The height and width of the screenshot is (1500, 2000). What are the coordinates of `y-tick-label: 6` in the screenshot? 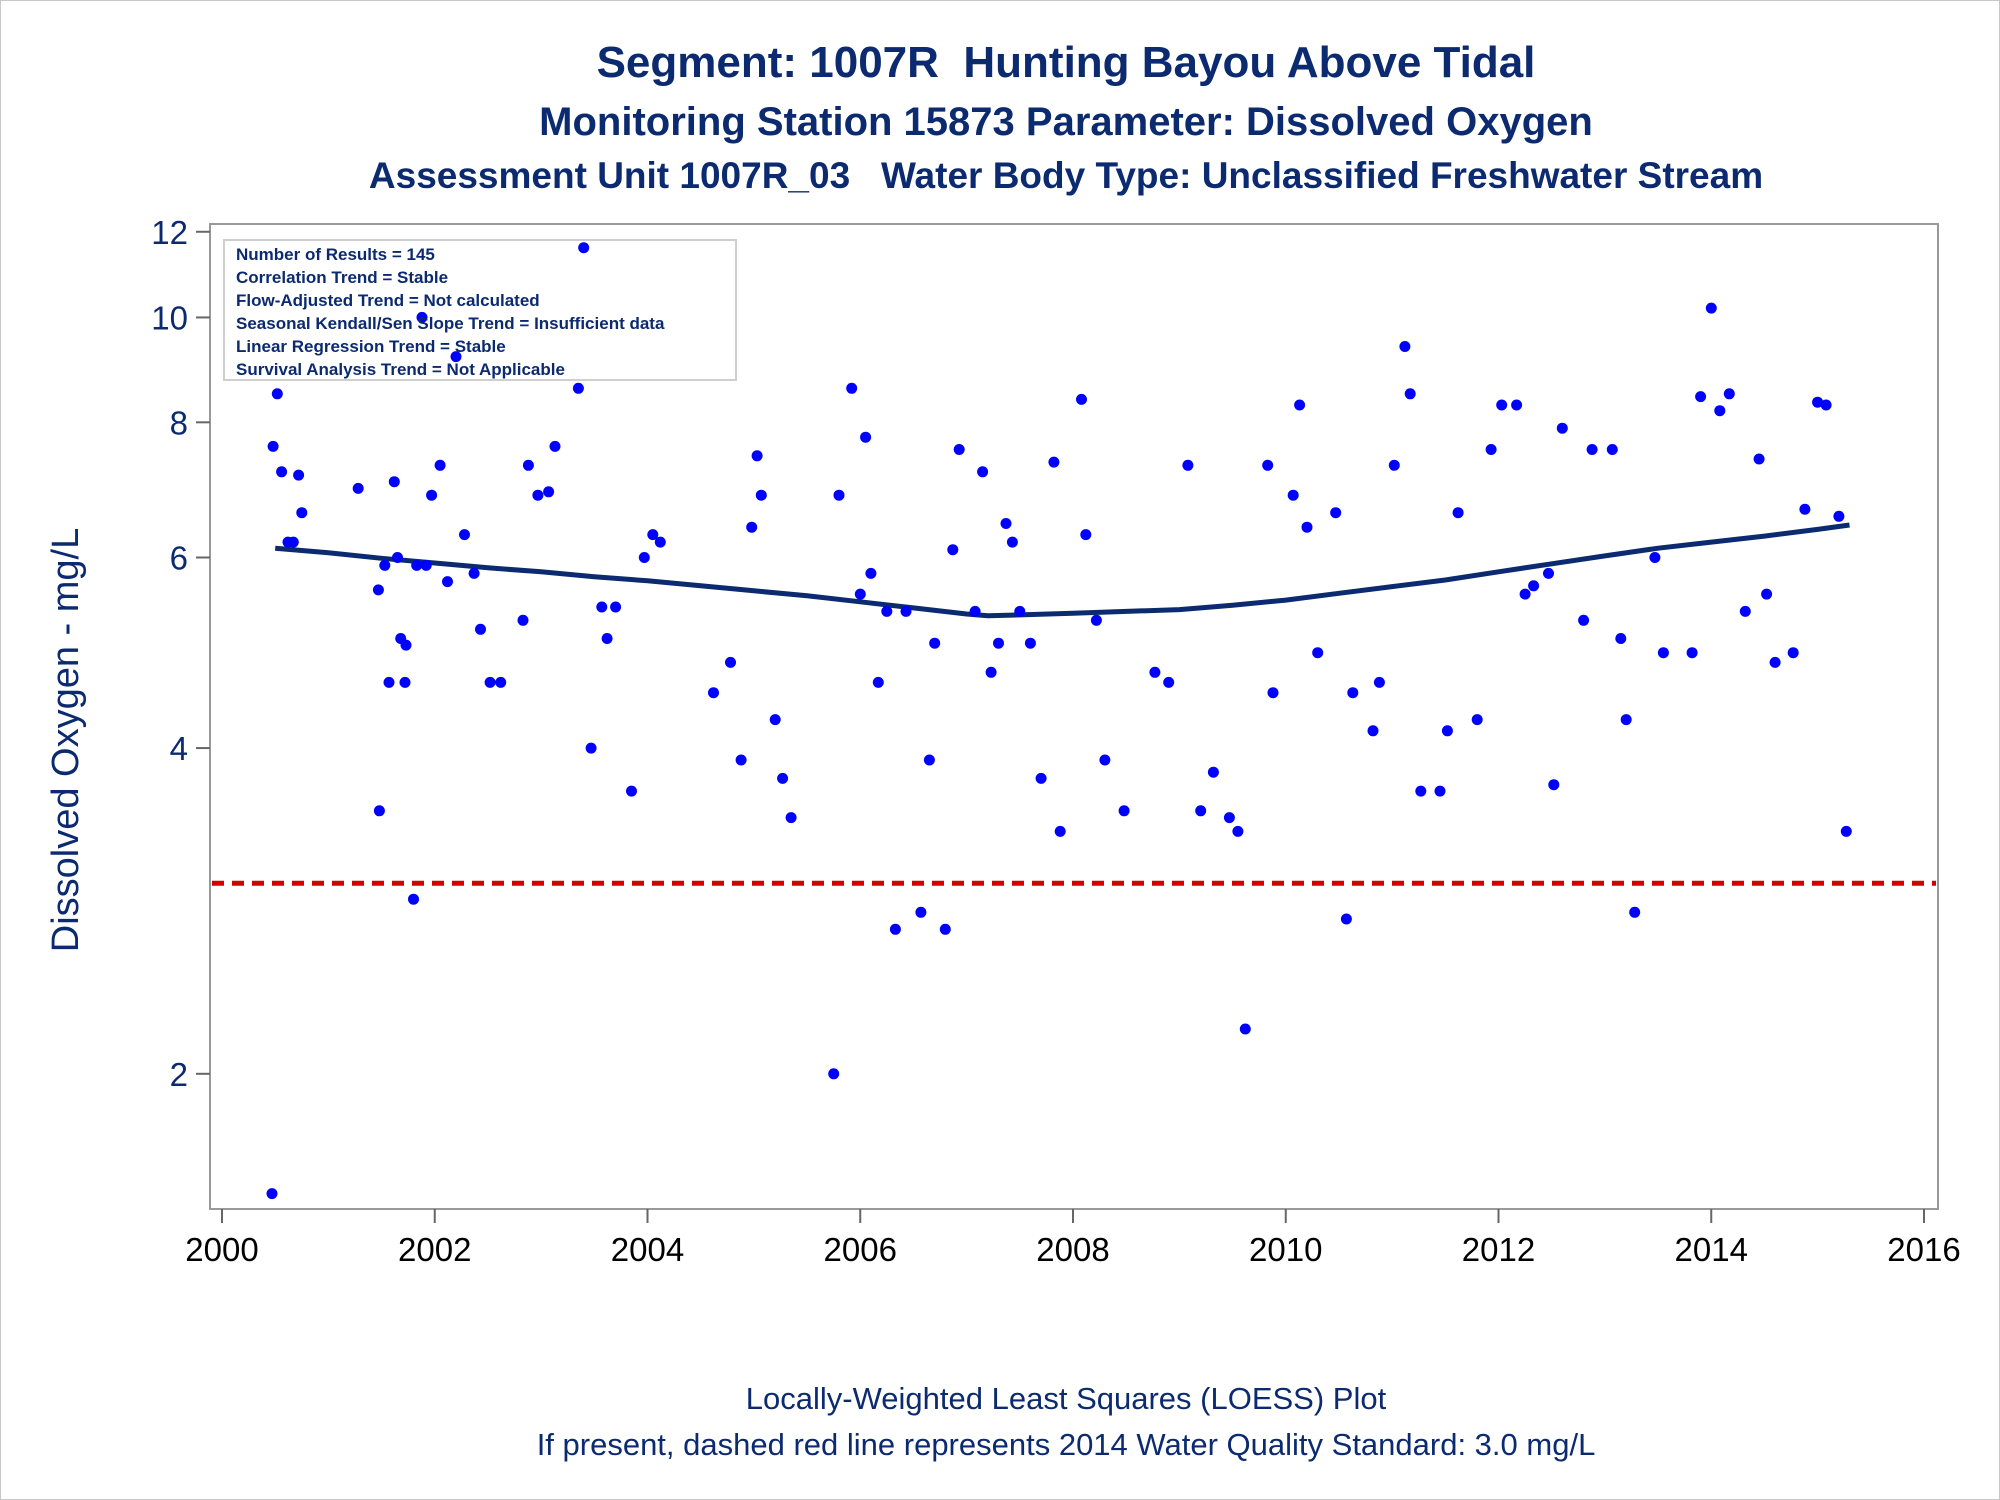 It's located at (179, 558).